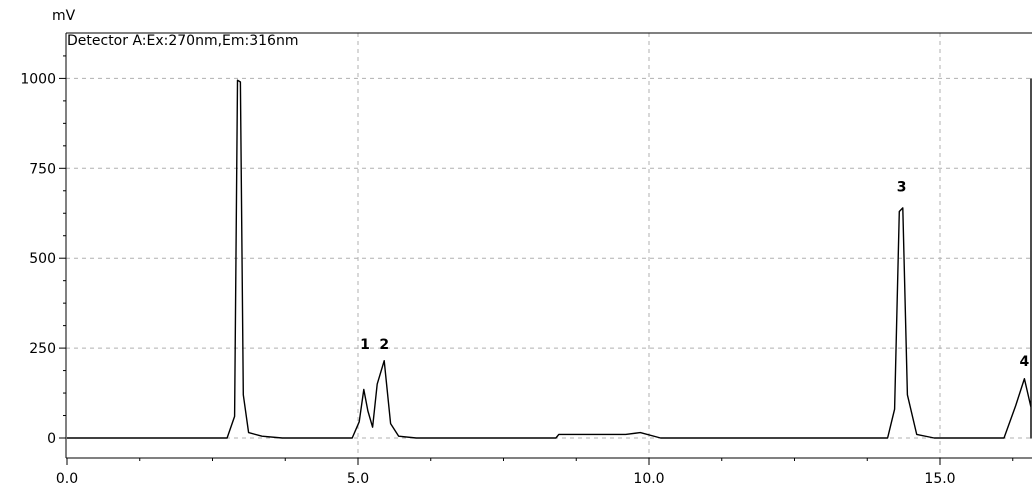  Describe the element at coordinates (535, 472) in the screenshot. I see `x-axis-ticks: 0.05.010.015.020.025.030.0` at that location.